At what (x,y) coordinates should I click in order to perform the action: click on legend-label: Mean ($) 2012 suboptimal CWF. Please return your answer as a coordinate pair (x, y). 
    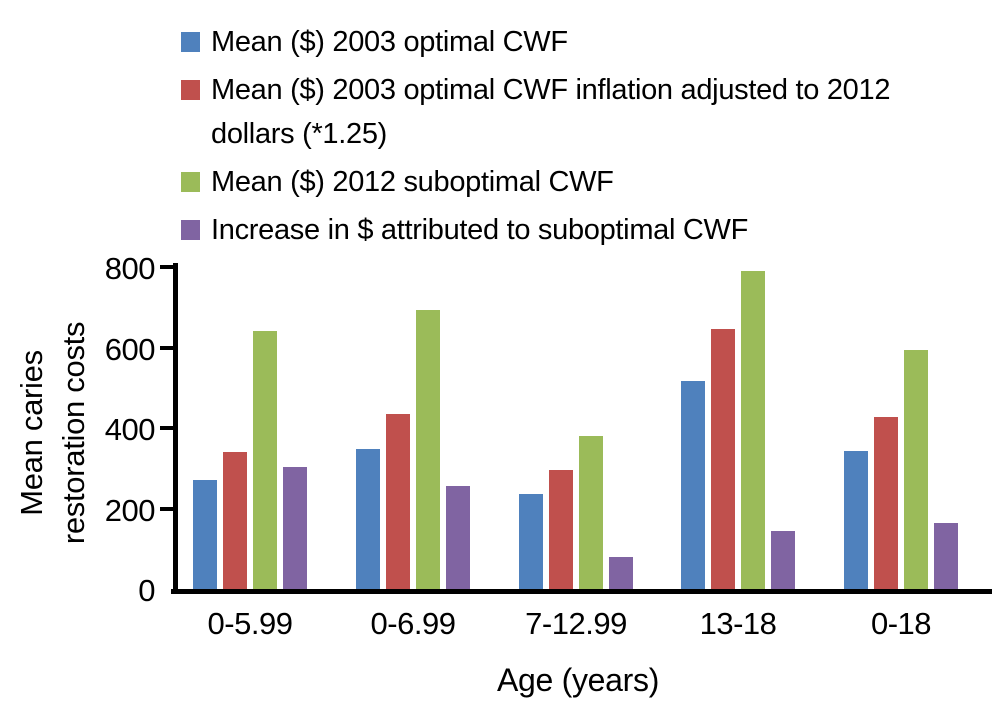
    Looking at the image, I should click on (412, 182).